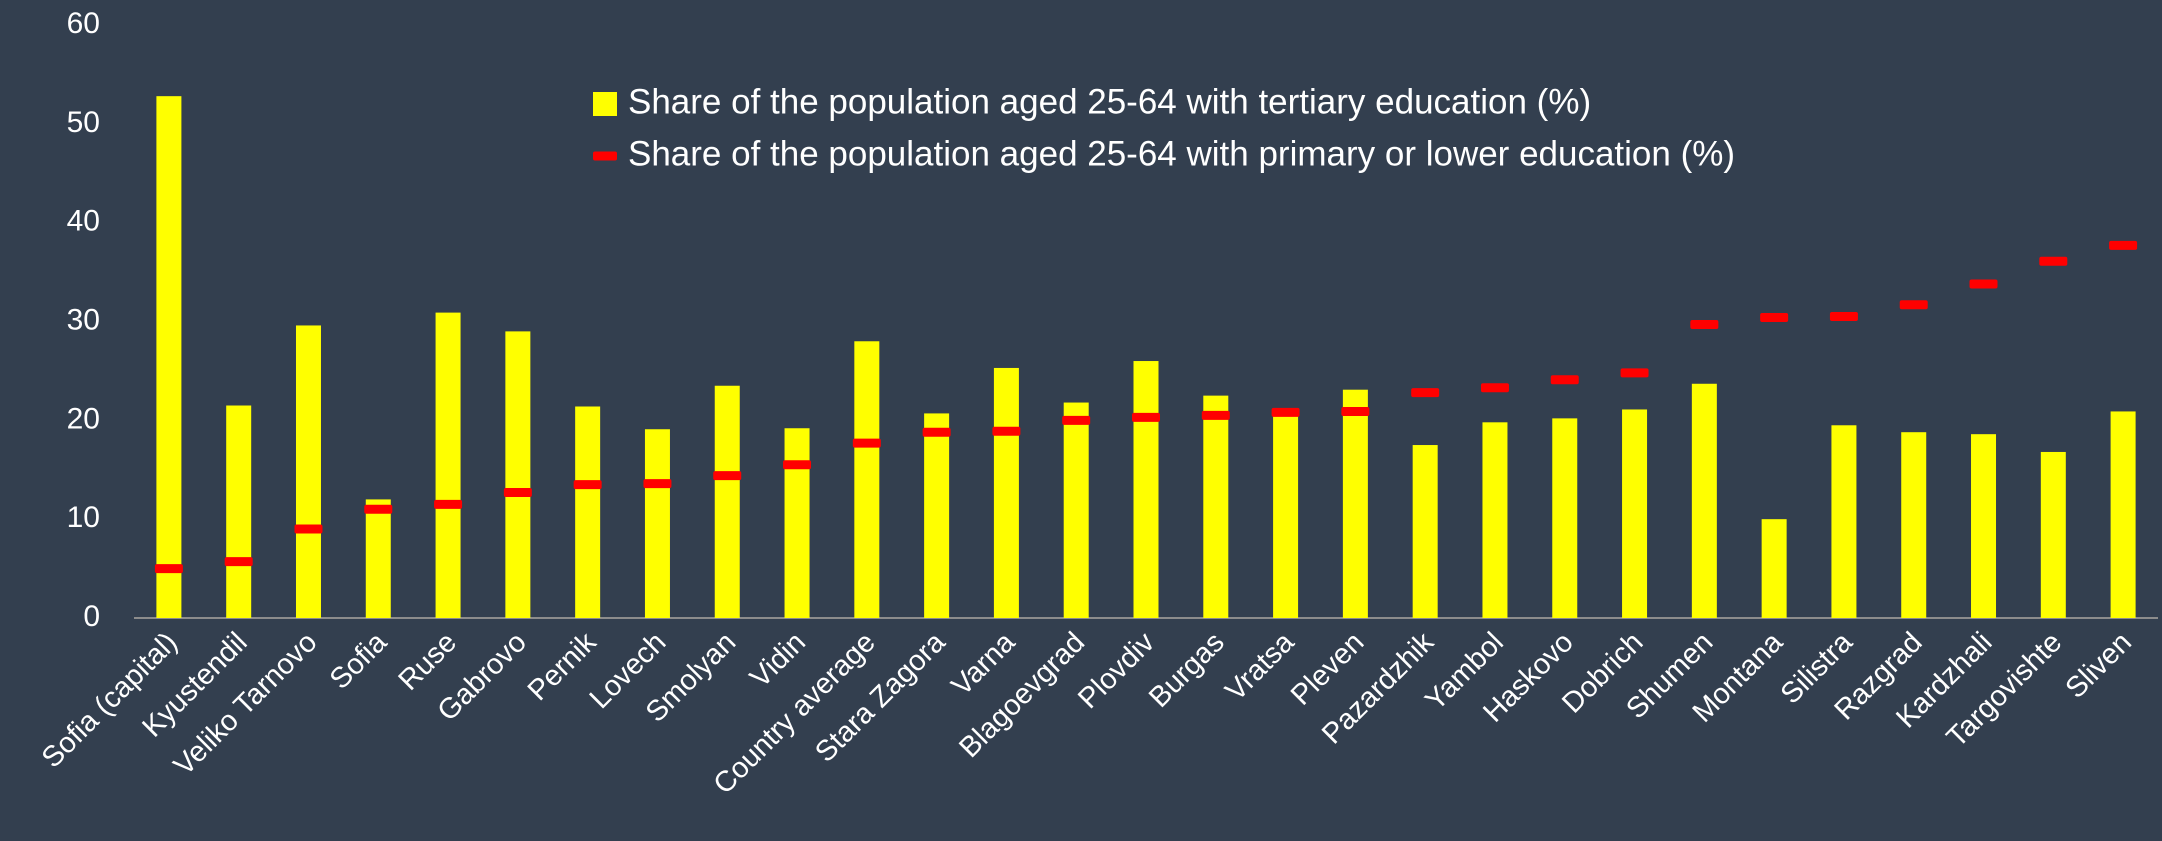 The image size is (2162, 841). What do you see at coordinates (83, 122) in the screenshot?
I see `y-tick-label: 50` at bounding box center [83, 122].